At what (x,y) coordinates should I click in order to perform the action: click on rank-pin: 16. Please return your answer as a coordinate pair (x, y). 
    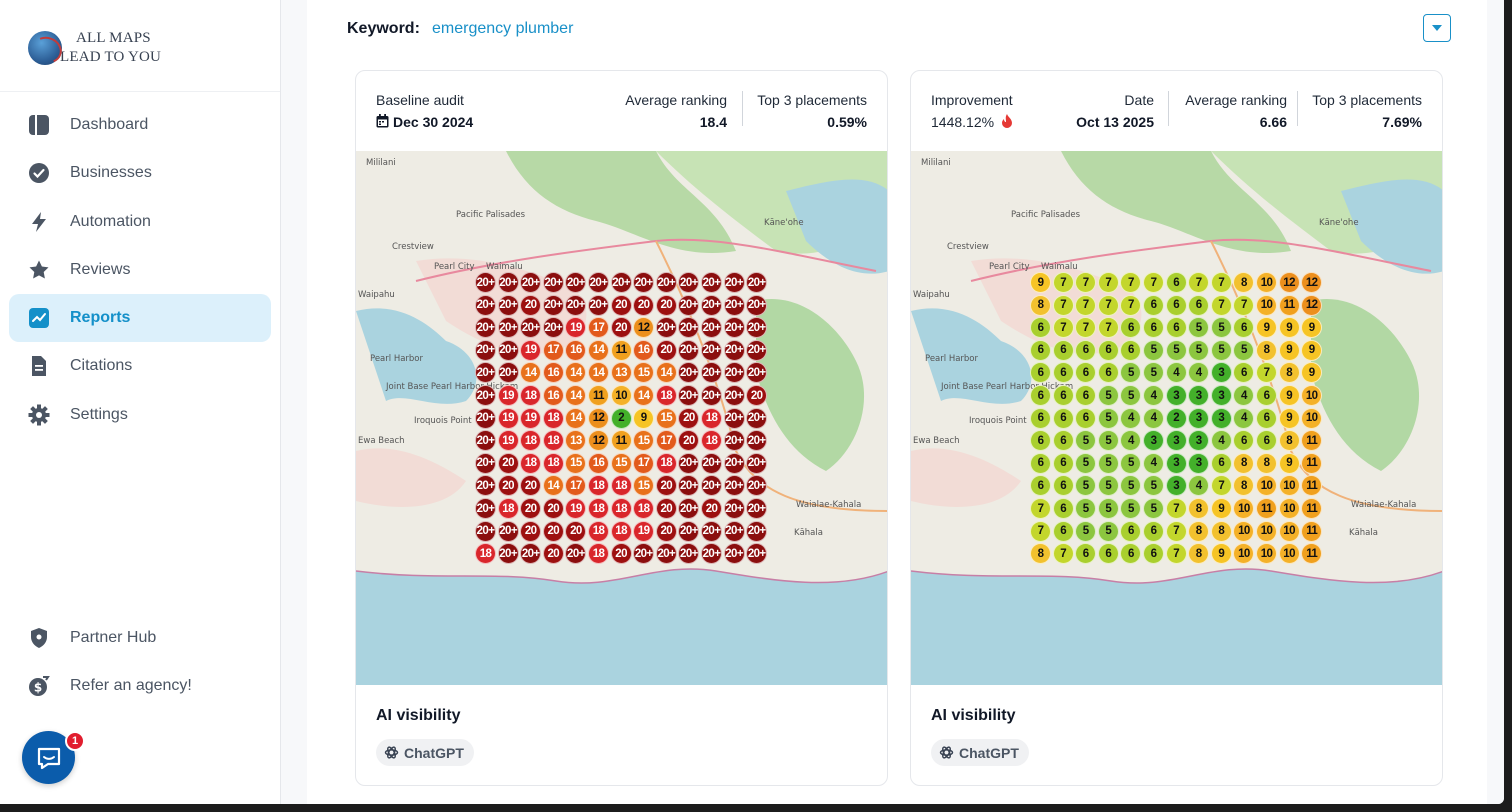
    Looking at the image, I should click on (644, 350).